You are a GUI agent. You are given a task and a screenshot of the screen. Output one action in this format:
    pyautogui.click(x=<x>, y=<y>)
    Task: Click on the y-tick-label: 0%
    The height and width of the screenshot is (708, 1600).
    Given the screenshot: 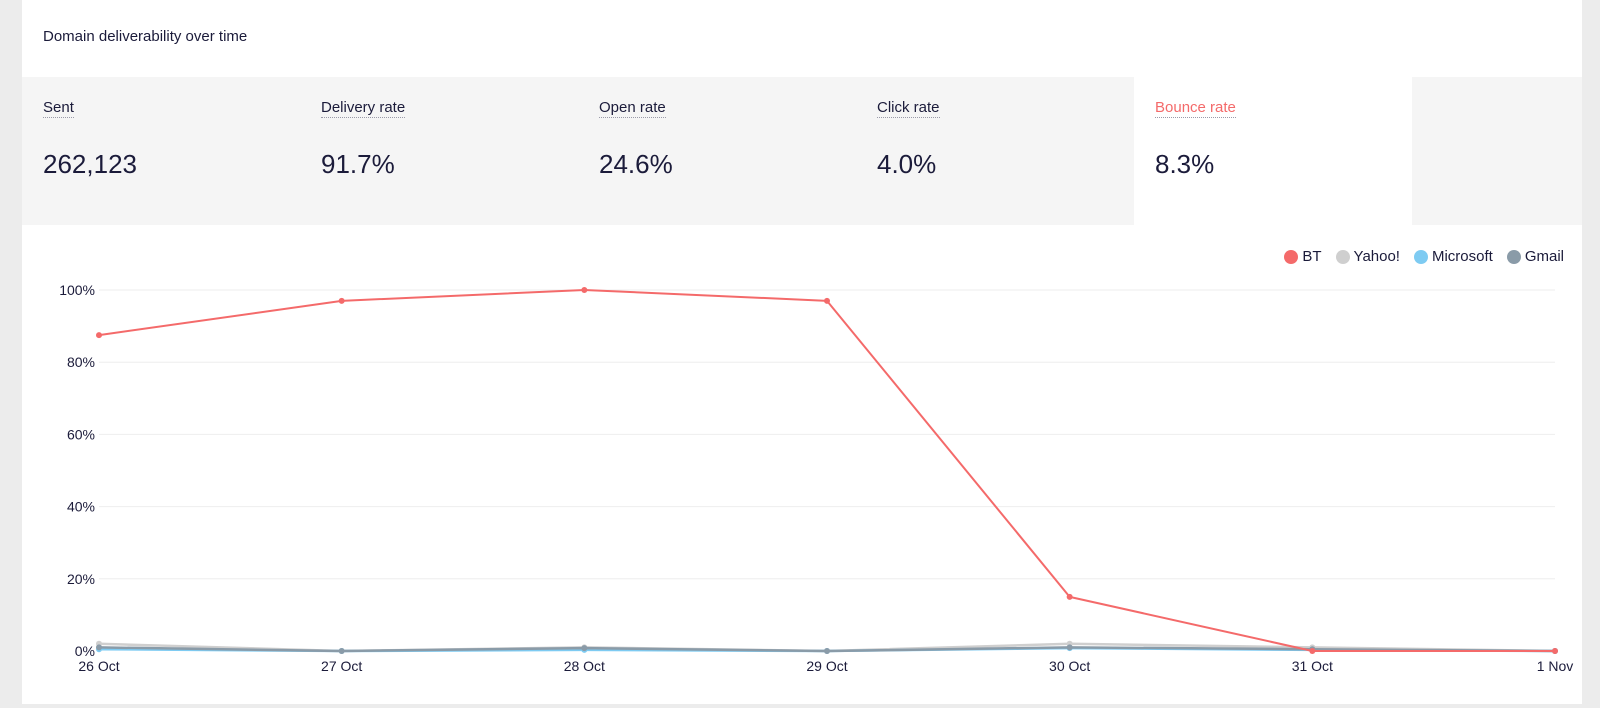 What is the action you would take?
    pyautogui.click(x=85, y=651)
    